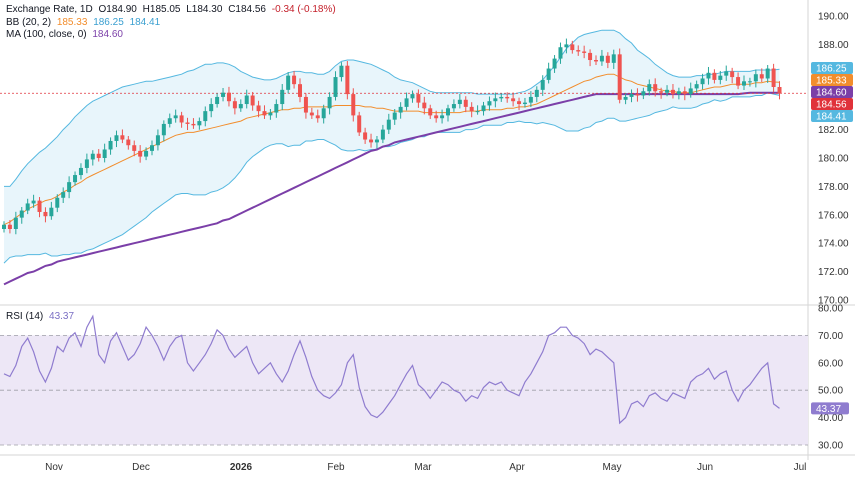 The image size is (855, 480). Describe the element at coordinates (832, 104) in the screenshot. I see `price-tag-box` at that location.